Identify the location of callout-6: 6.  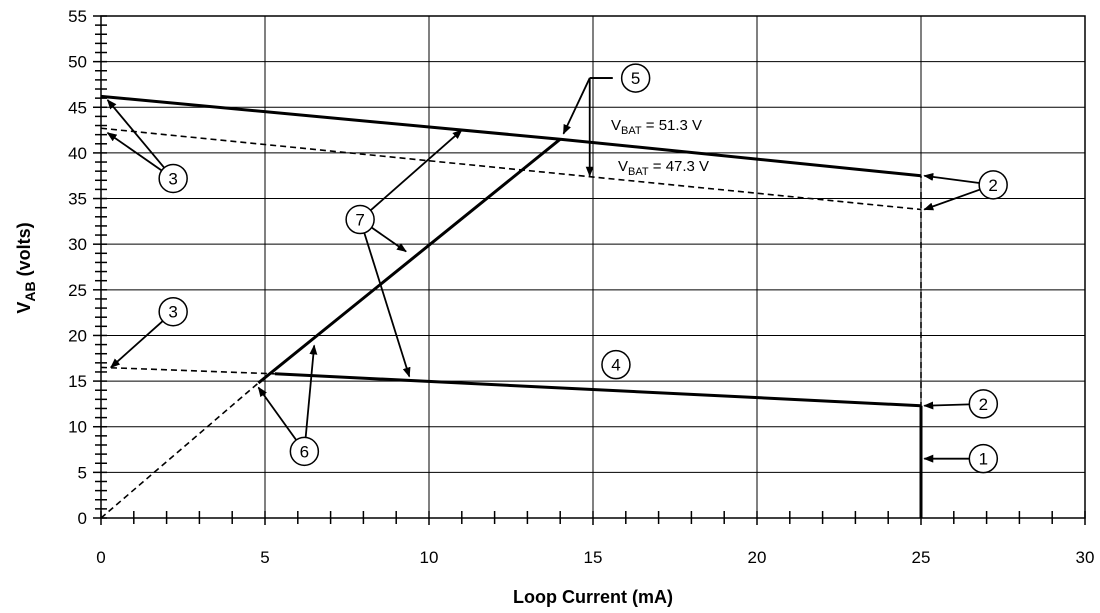
(288, 405).